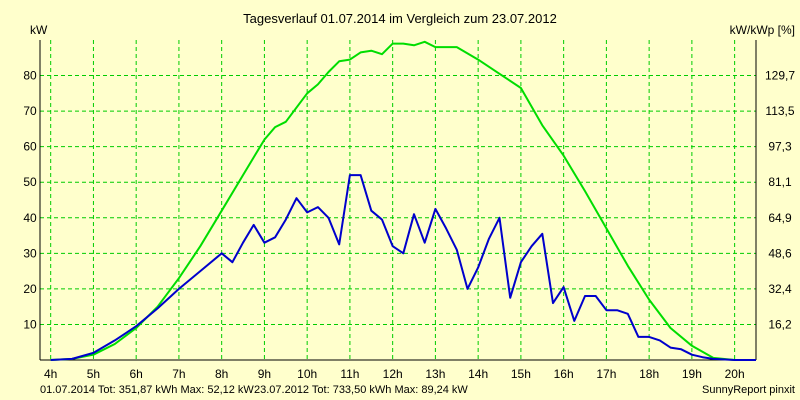 This screenshot has width=800, height=400. Describe the element at coordinates (780, 218) in the screenshot. I see `y2-tick-label: 64,9` at that location.